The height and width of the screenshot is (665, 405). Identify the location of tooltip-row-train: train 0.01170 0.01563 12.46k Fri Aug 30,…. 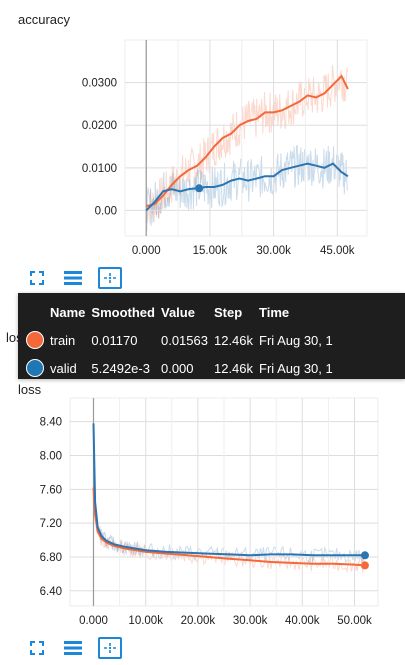
(182, 340).